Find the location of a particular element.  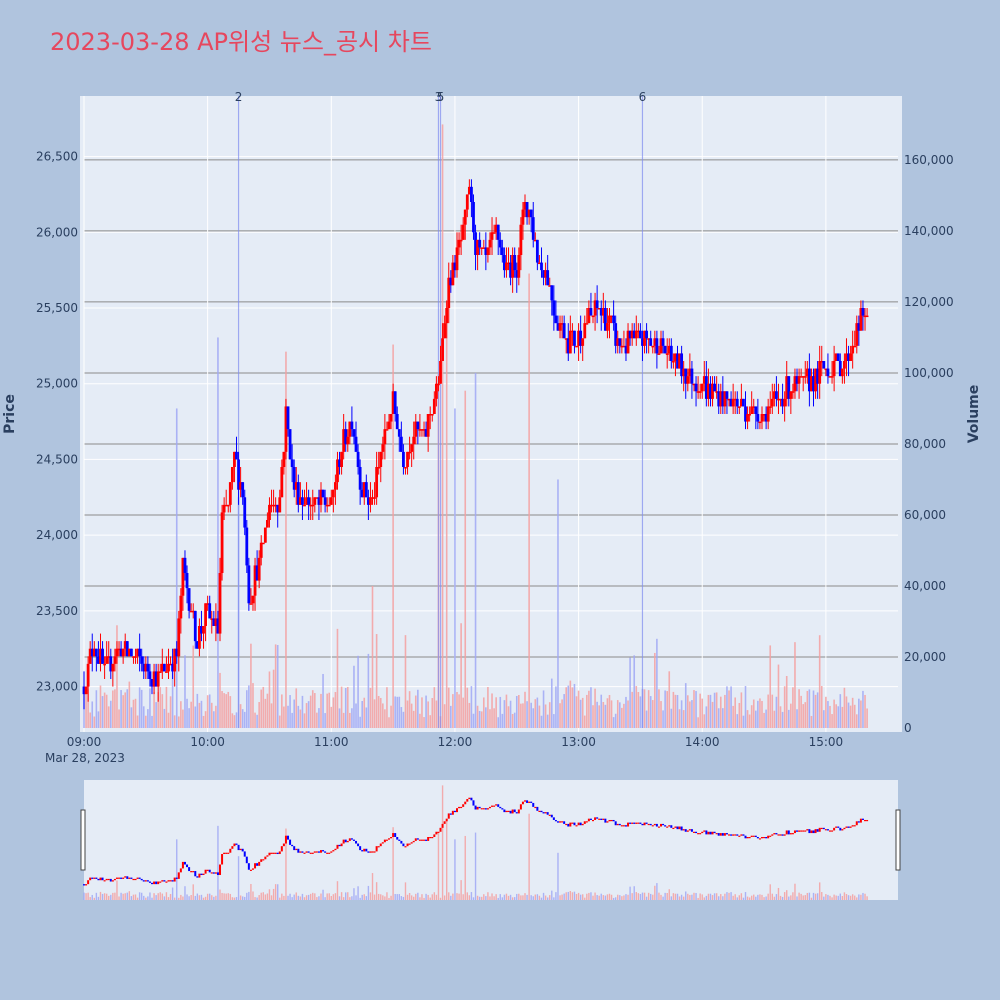

range-slider-preview is located at coordinates (476, 842).